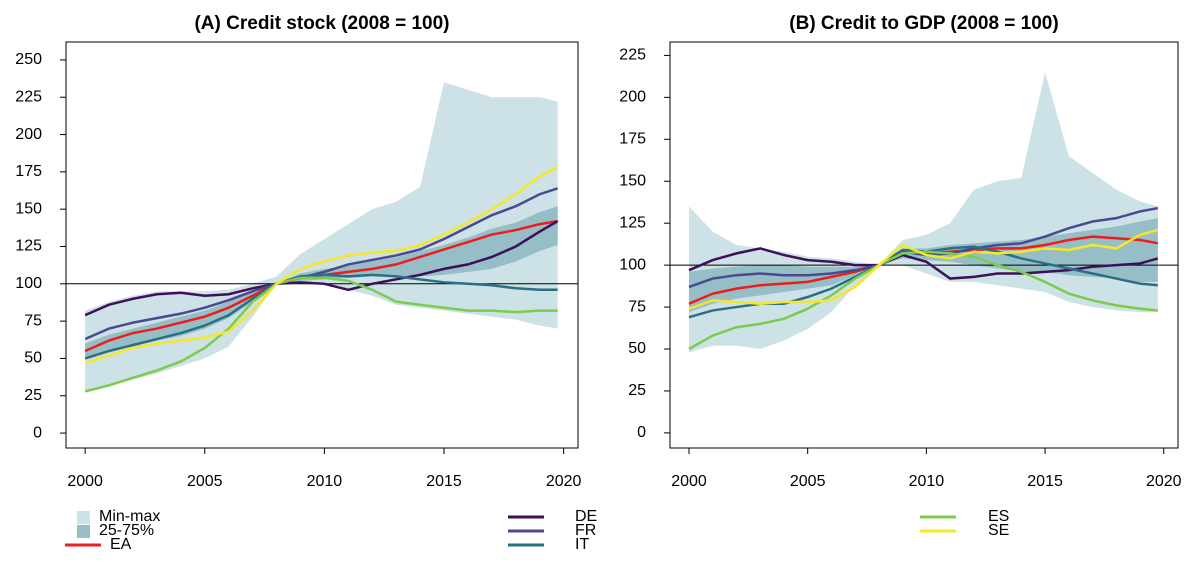 The width and height of the screenshot is (1199, 565). I want to click on chart-title: (A) Credit stock (2008 = 100), so click(321, 23).